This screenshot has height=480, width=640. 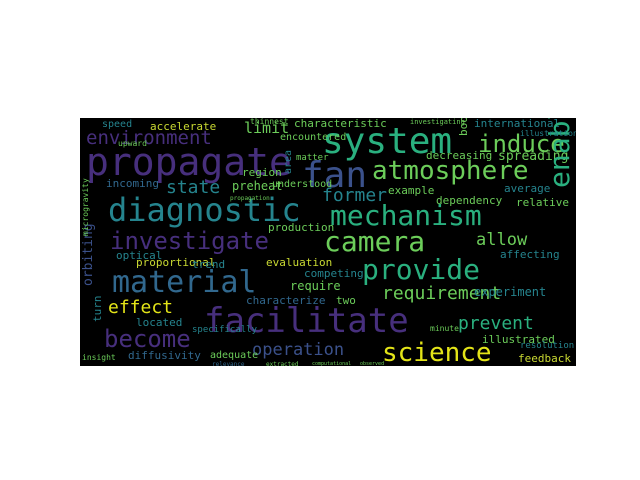 I want to click on word-atmosphere: atmosphere, so click(x=450, y=171).